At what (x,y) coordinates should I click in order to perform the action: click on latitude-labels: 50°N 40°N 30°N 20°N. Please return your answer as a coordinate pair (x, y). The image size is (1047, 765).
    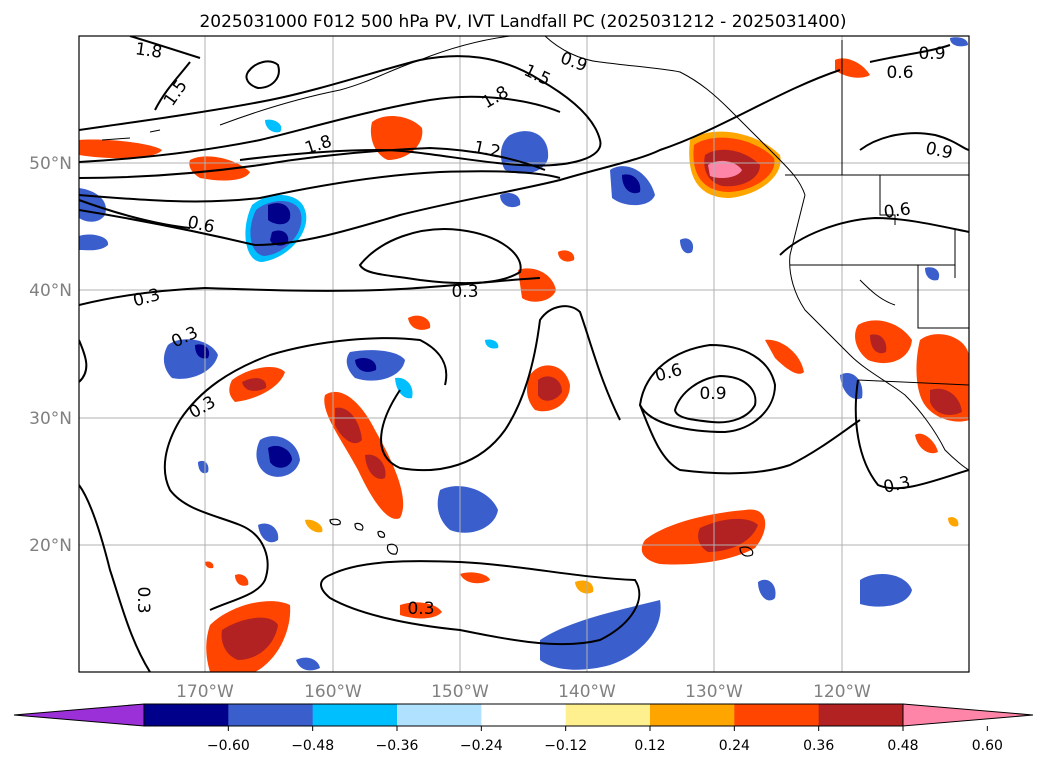
    Looking at the image, I should click on (50, 355).